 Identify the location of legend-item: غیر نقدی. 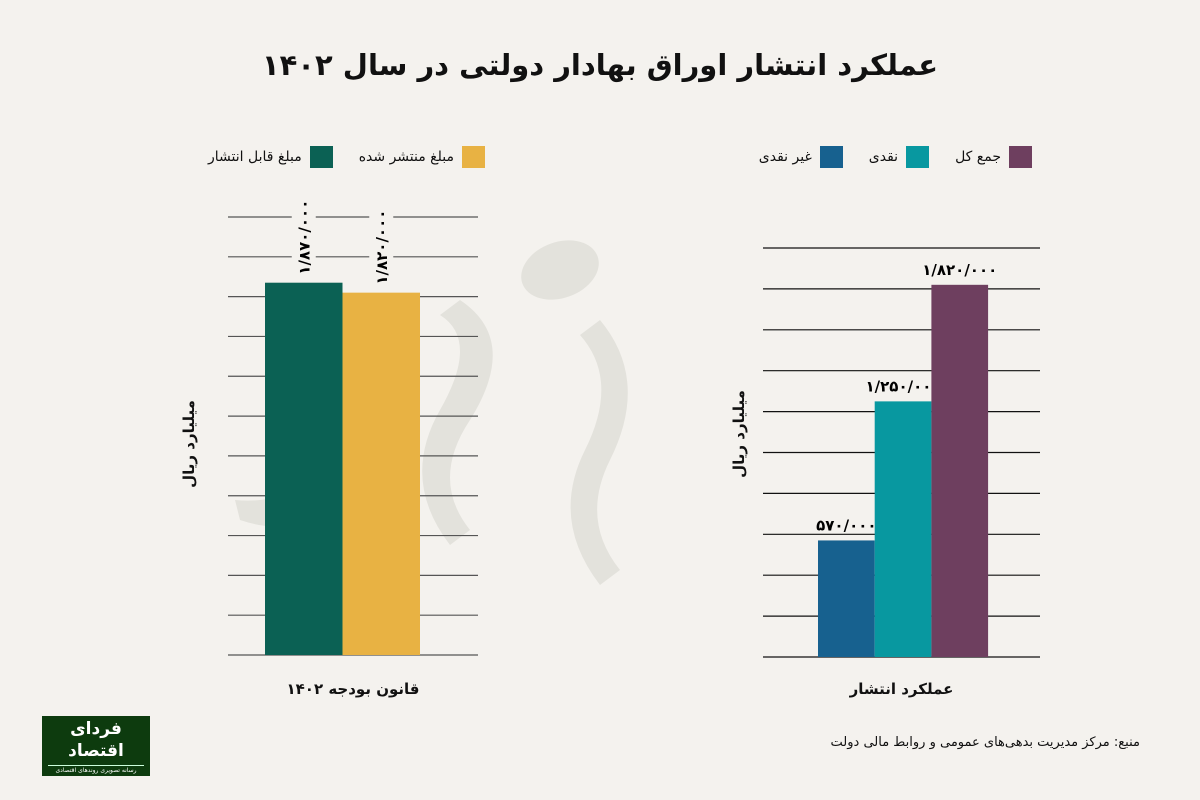
(801, 157).